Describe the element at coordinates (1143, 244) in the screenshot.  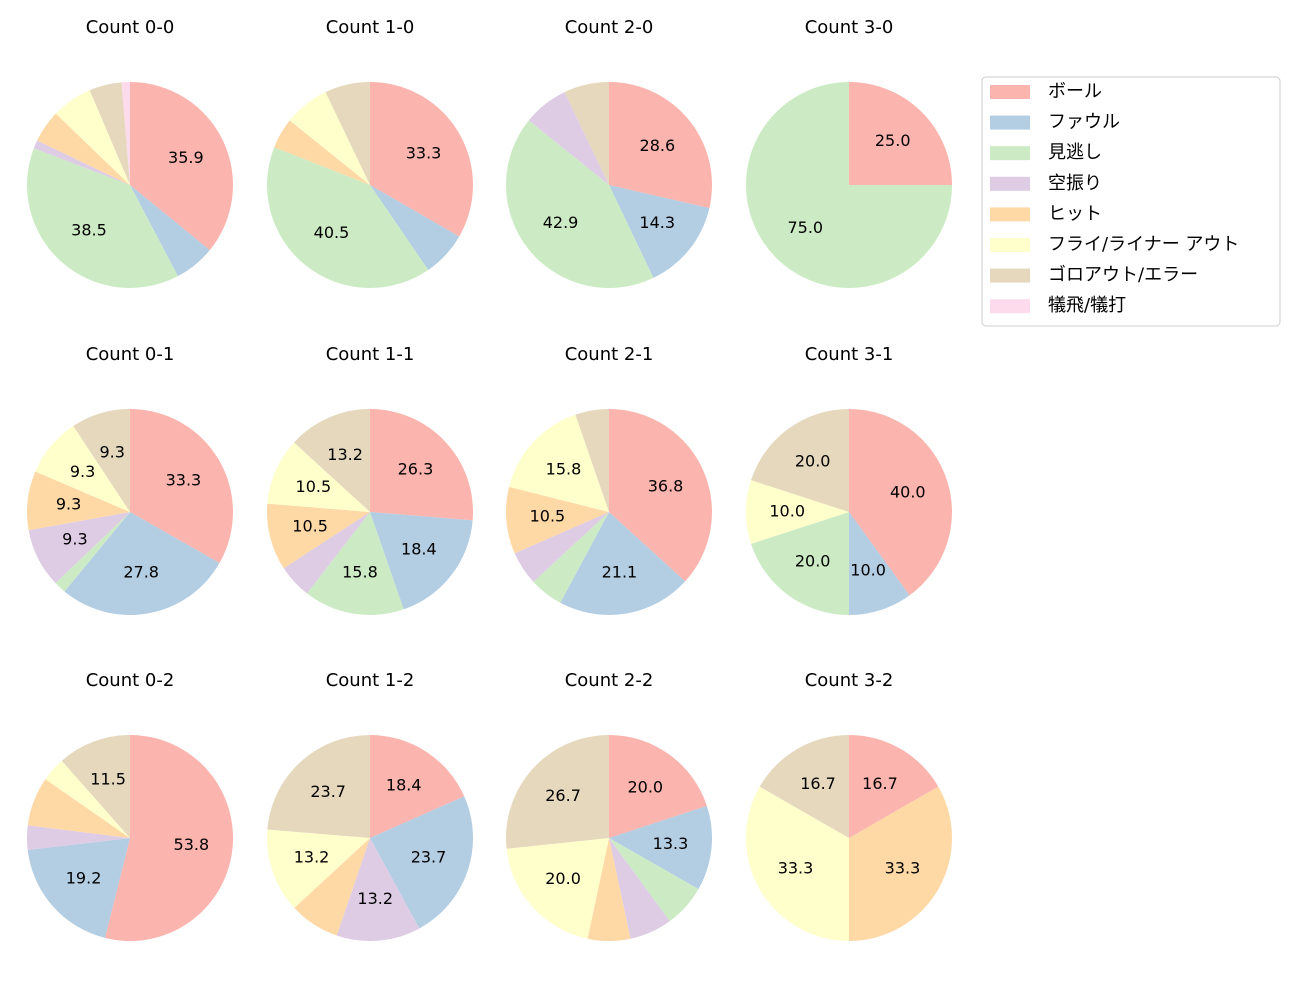
I see `legend-label: フライ/ライナー アウト` at that location.